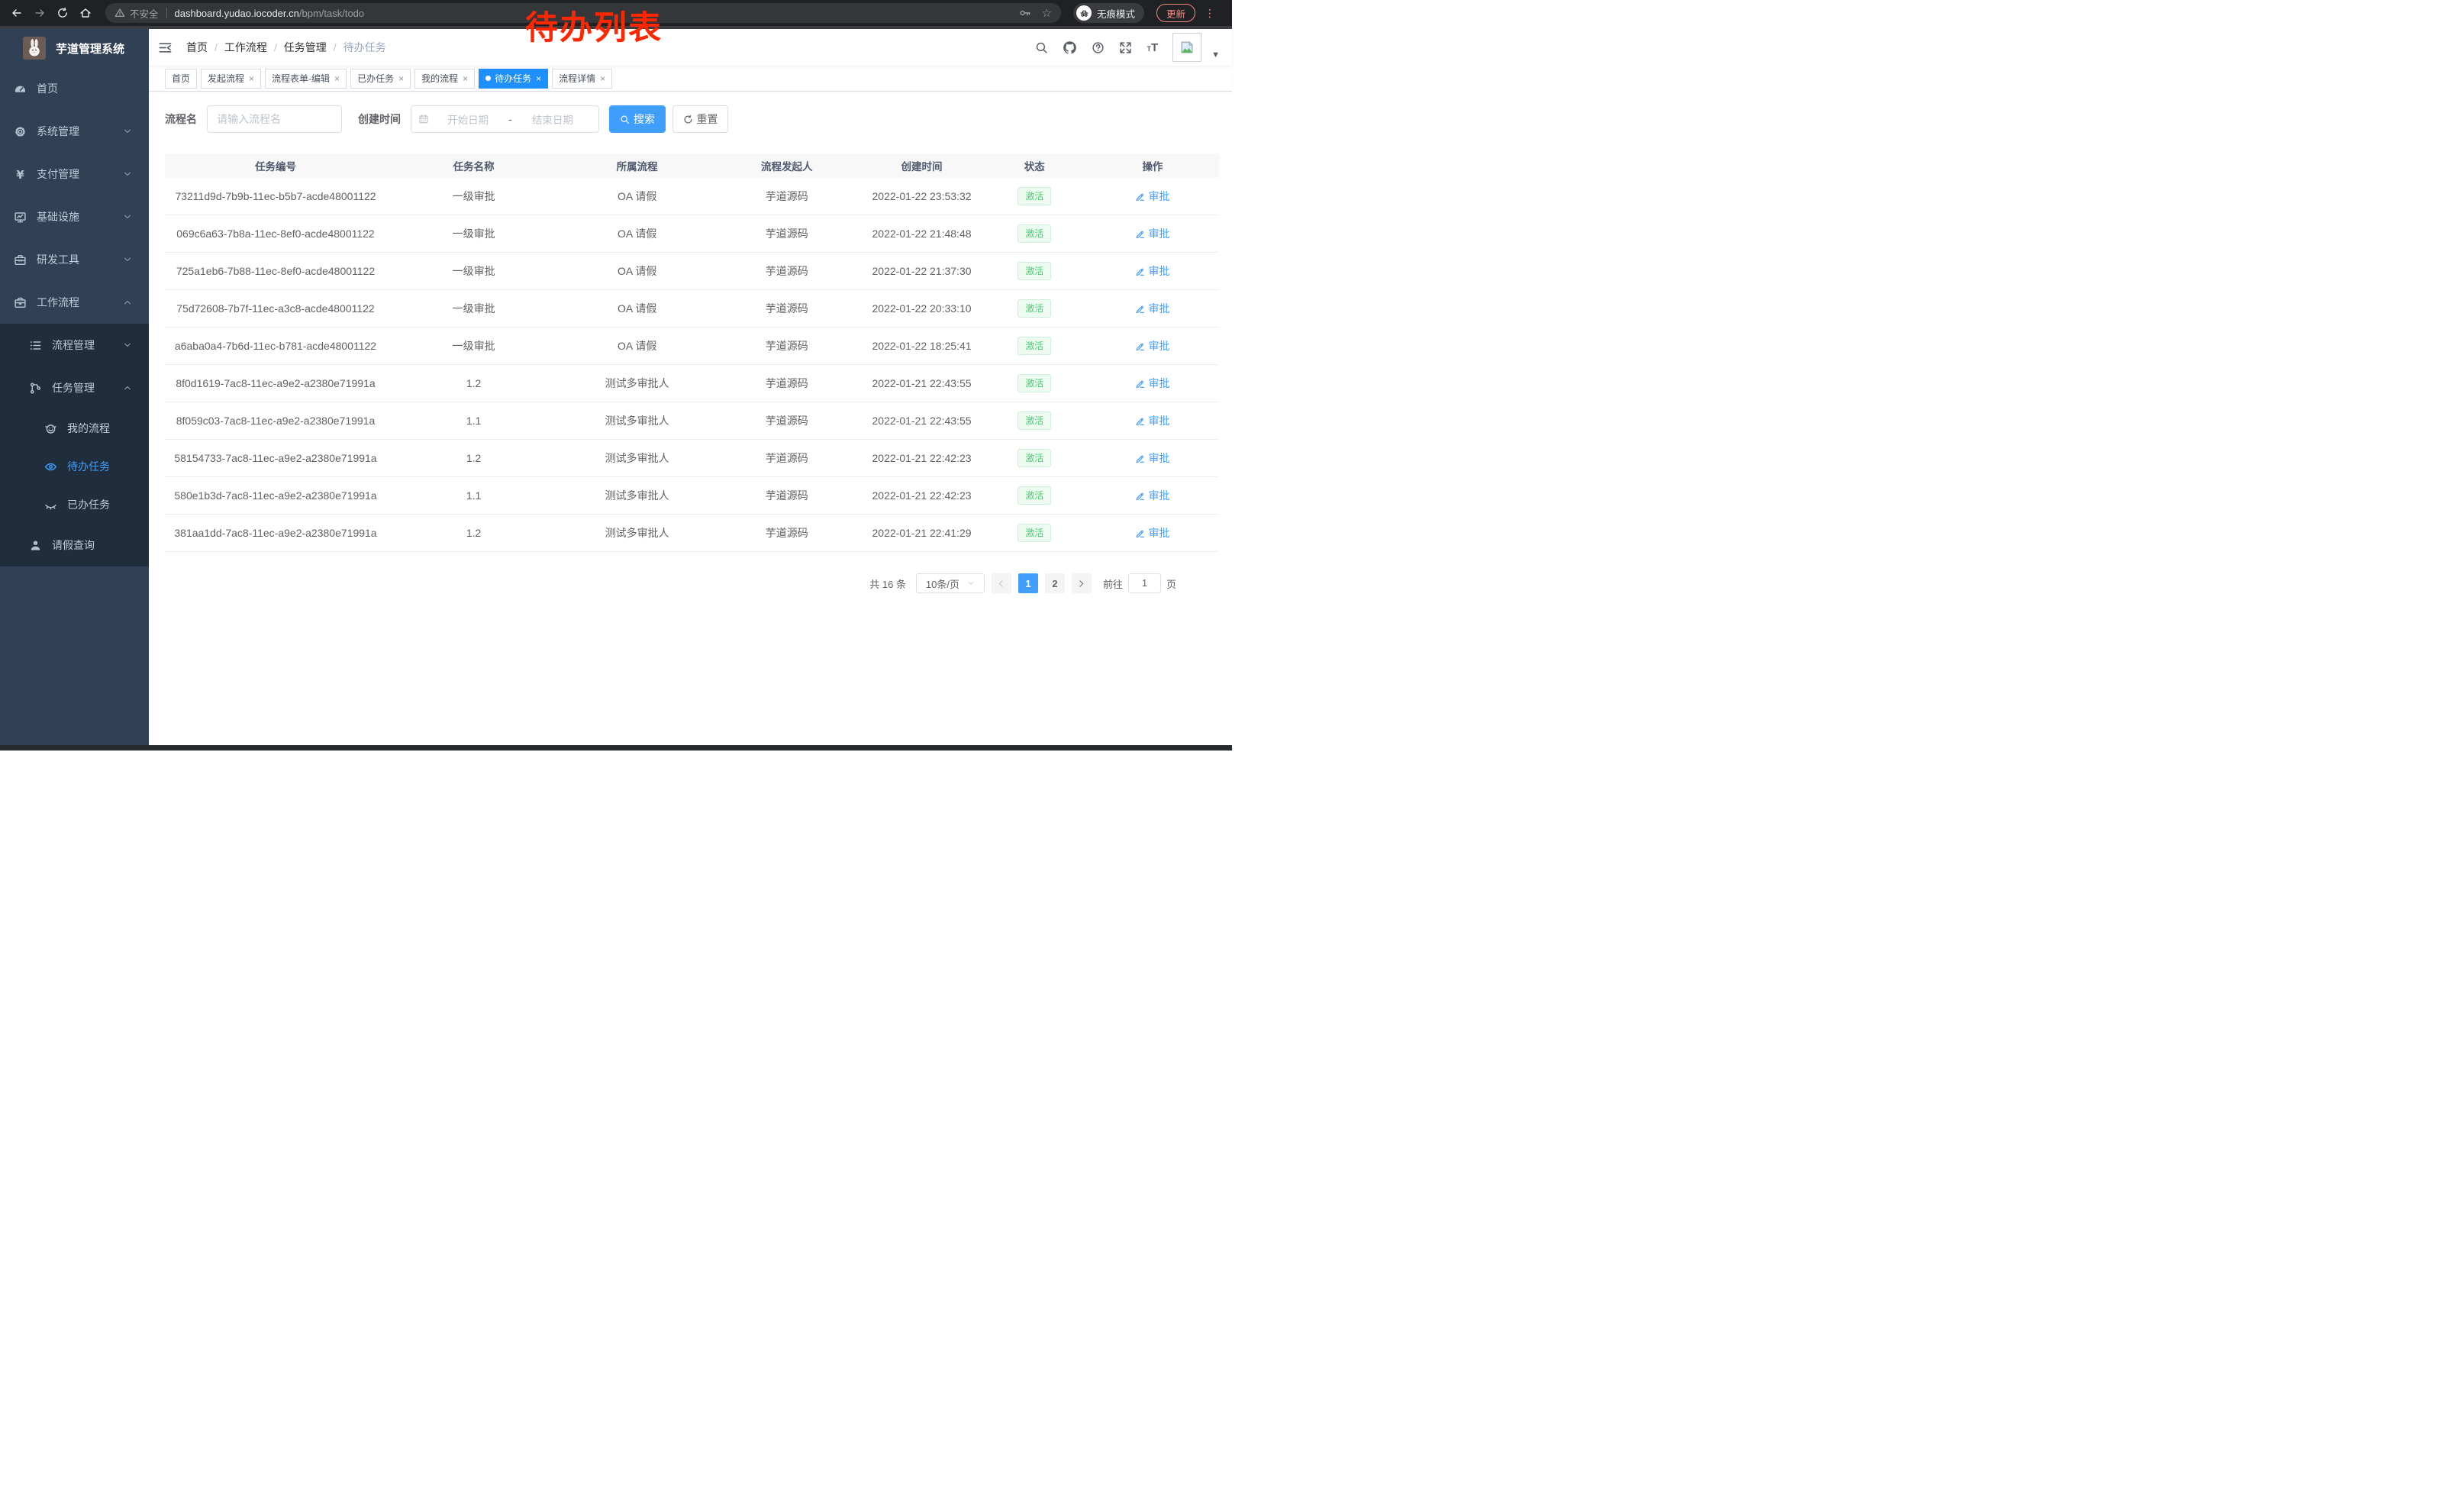 The width and height of the screenshot is (2464, 1501). Describe the element at coordinates (1216, 55) in the screenshot. I see `avatar-caret-icon: ▼` at that location.